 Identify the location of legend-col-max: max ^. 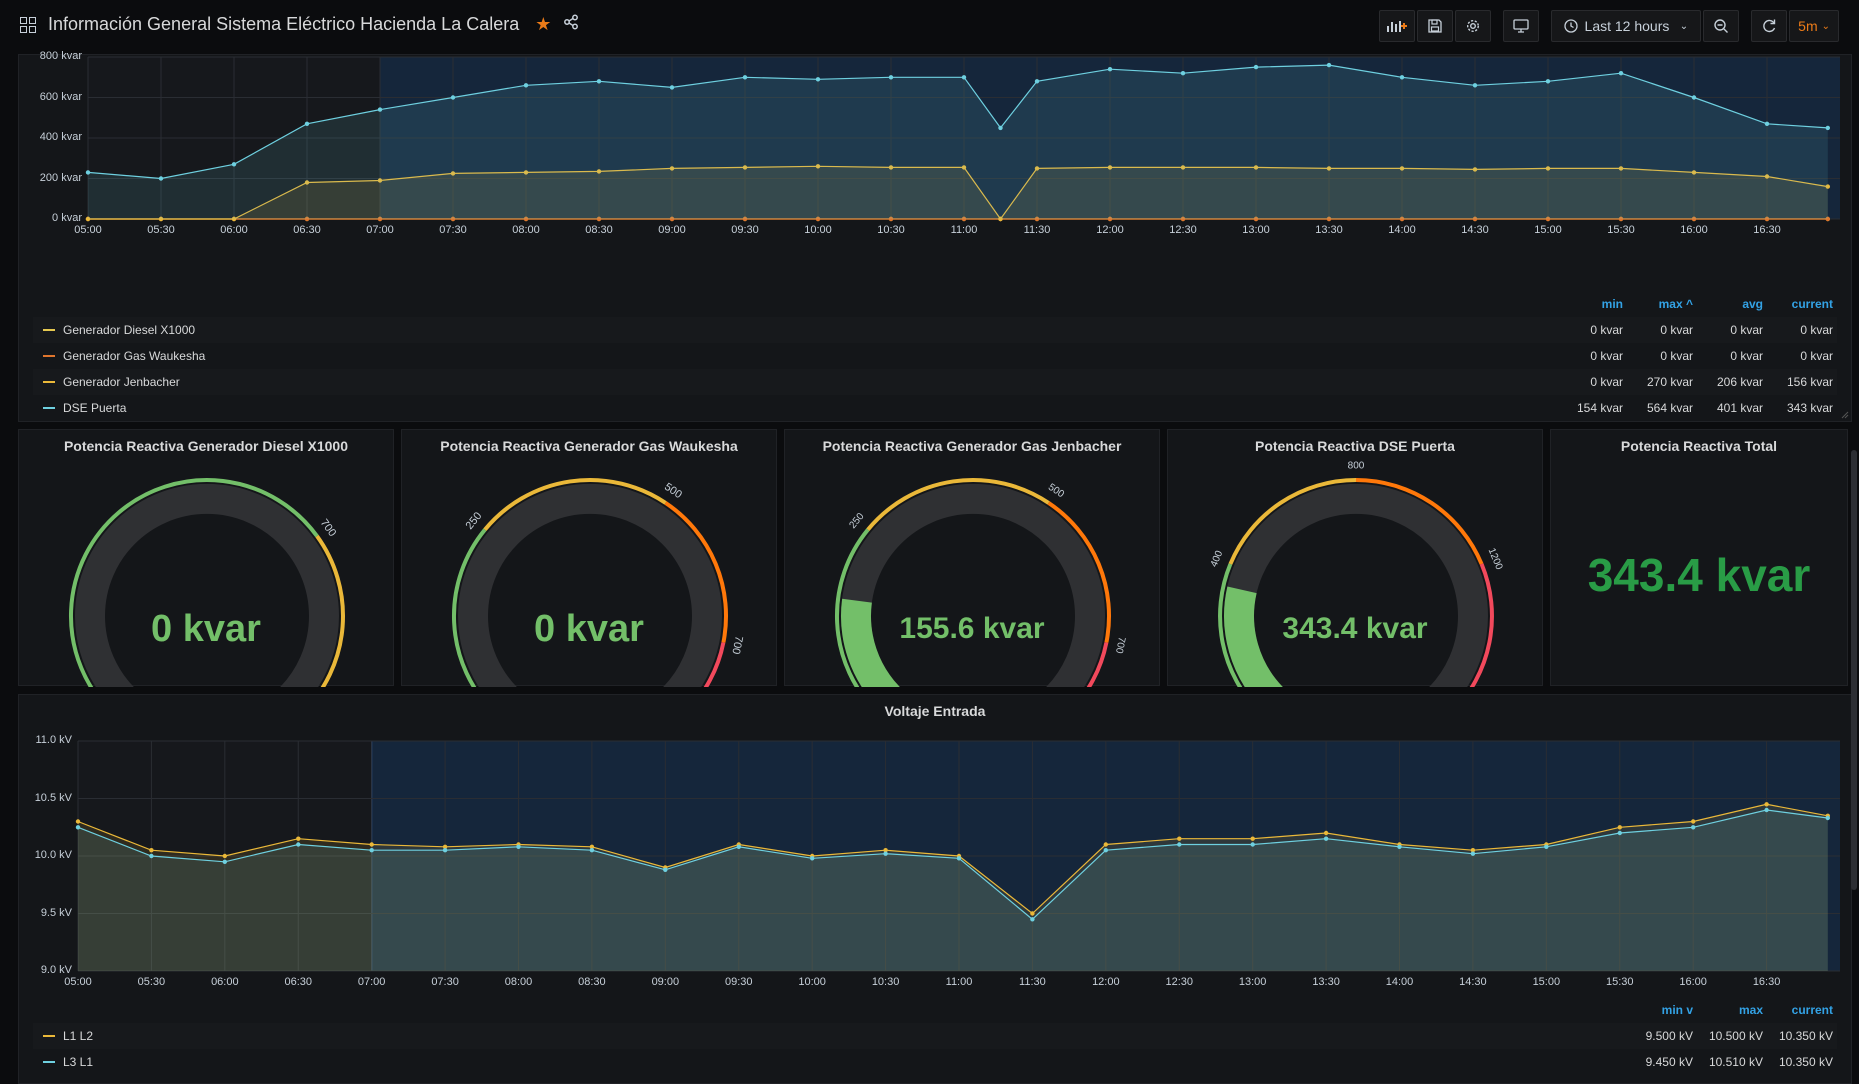
(1675, 304).